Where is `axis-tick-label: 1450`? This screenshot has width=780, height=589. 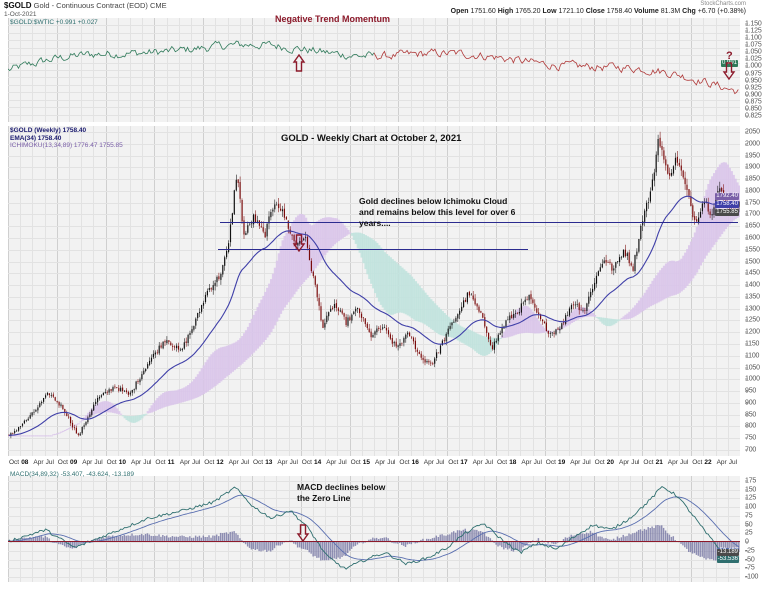 axis-tick-label: 1450 is located at coordinates (752, 273).